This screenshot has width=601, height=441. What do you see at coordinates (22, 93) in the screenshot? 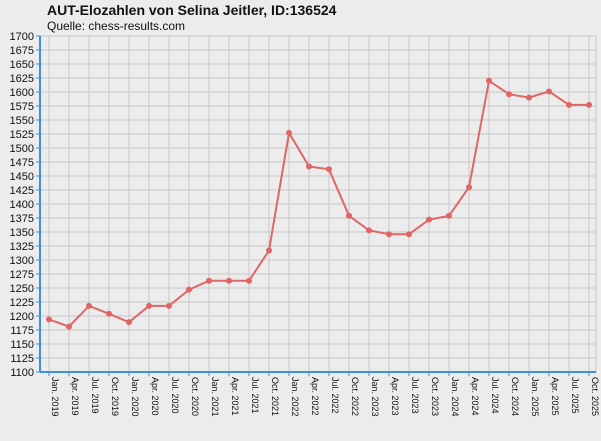
I see `y-tick-label: 1600` at bounding box center [22, 93].